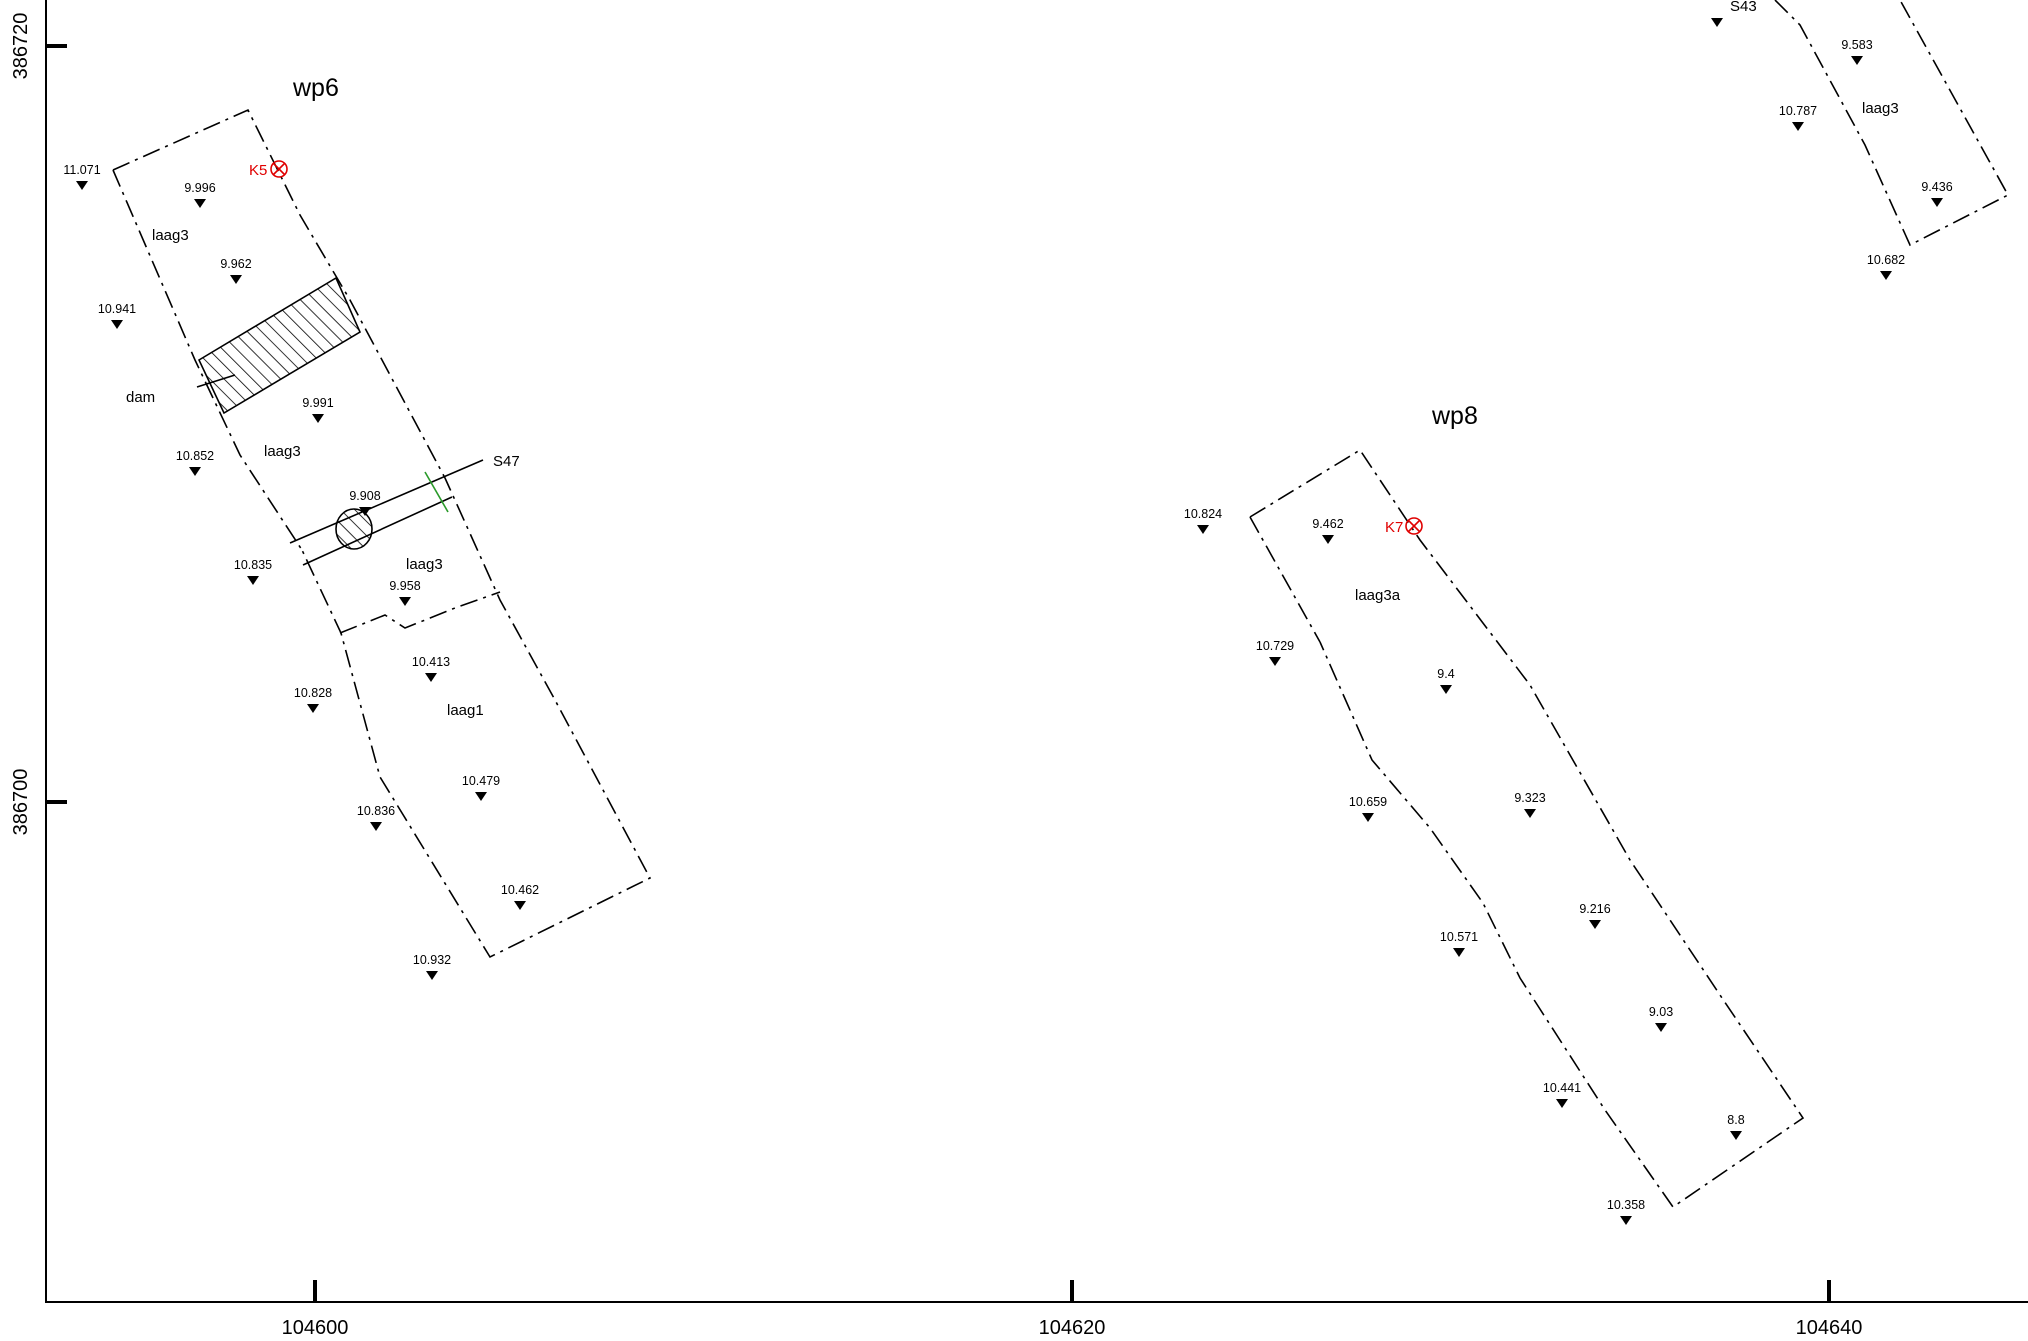  What do you see at coordinates (195, 456) in the screenshot?
I see `level-value: 10.852` at bounding box center [195, 456].